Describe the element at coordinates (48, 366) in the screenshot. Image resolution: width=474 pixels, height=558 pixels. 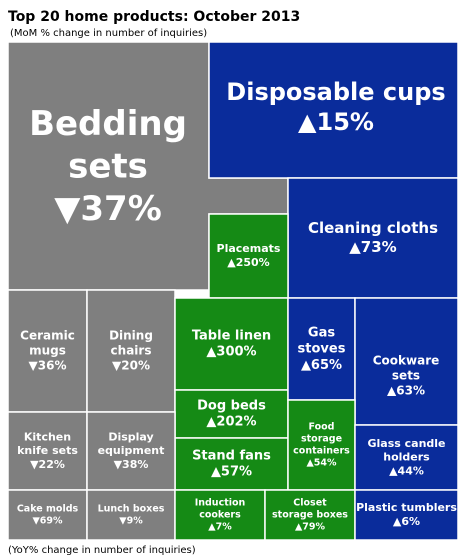
I see `tile-value-label: ▼36%` at that location.